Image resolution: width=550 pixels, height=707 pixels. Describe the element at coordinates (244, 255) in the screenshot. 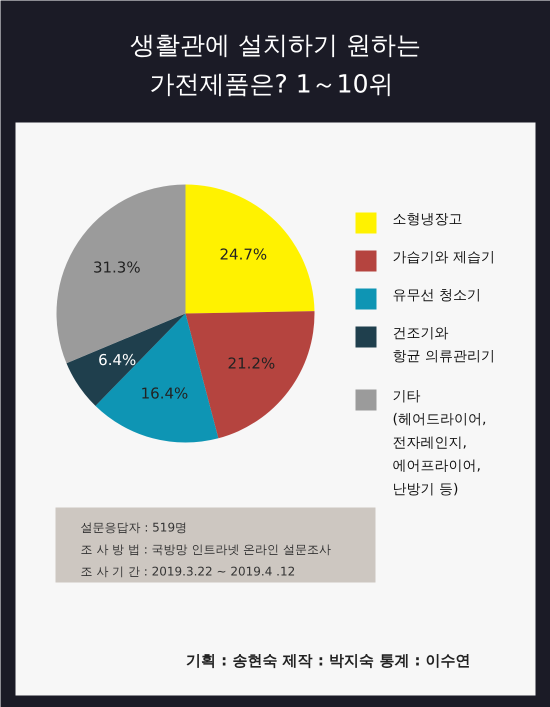

I see `data-label: 24.7%` at that location.